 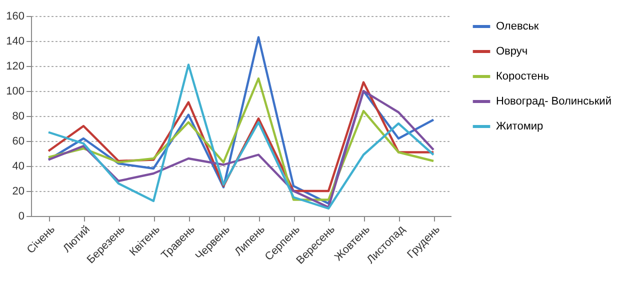 I want to click on y-tick-label: 120, so click(x=15, y=66).